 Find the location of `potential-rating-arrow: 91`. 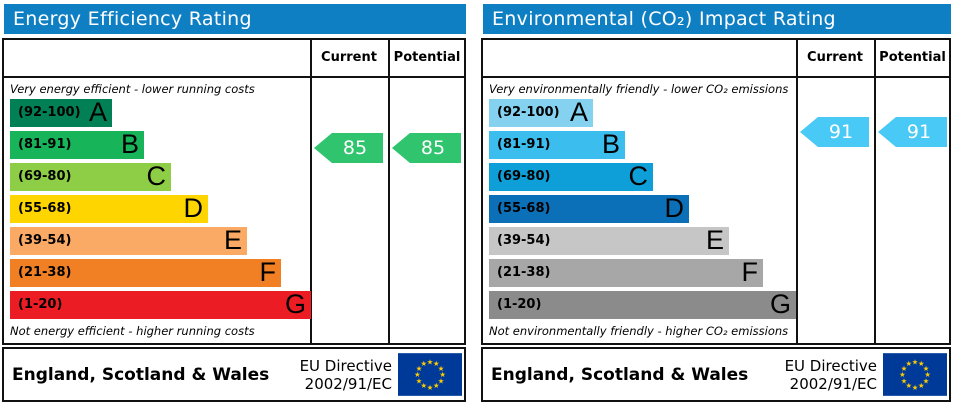

potential-rating-arrow: 91 is located at coordinates (912, 132).